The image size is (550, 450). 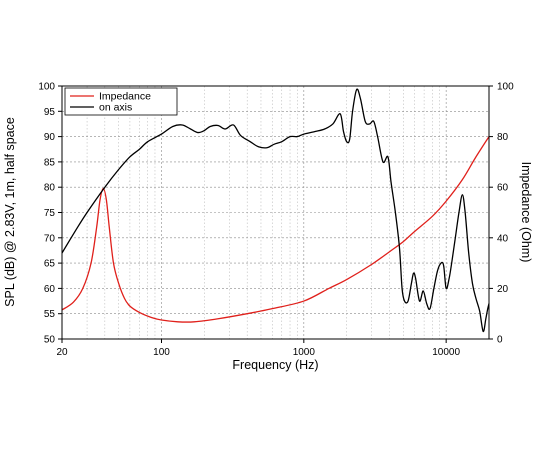 I want to click on y-right-tick-label: 80, so click(x=503, y=137).